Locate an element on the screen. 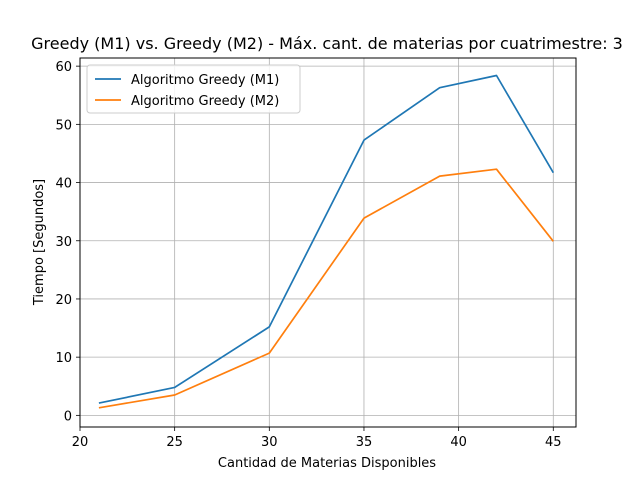 The width and height of the screenshot is (640, 480). y-tick-label: 20 is located at coordinates (63, 300).